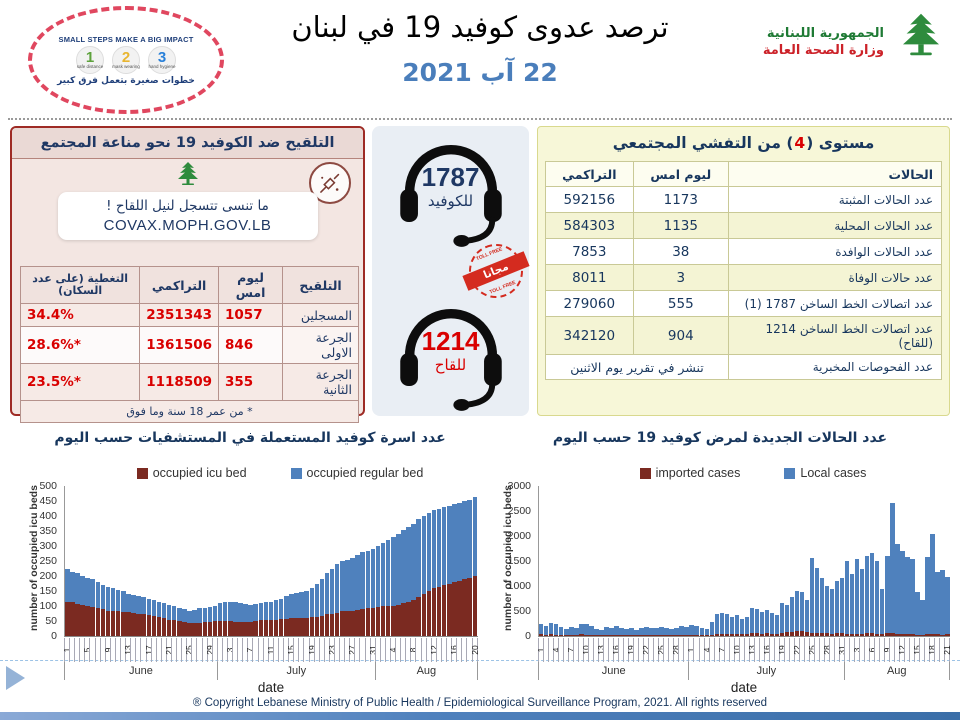 Image resolution: width=960 pixels, height=720 pixels. I want to click on vaccination-panel-title: التلقيح ضد الكوفيد 19 نحو مناعة المجتمع, so click(187, 143).